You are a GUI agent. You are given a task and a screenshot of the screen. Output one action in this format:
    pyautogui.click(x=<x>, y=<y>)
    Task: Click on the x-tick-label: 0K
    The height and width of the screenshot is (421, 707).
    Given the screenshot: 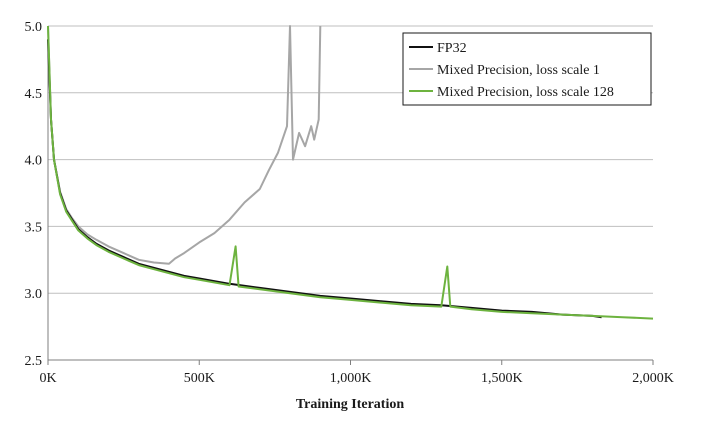 What is the action you would take?
    pyautogui.click(x=47, y=378)
    